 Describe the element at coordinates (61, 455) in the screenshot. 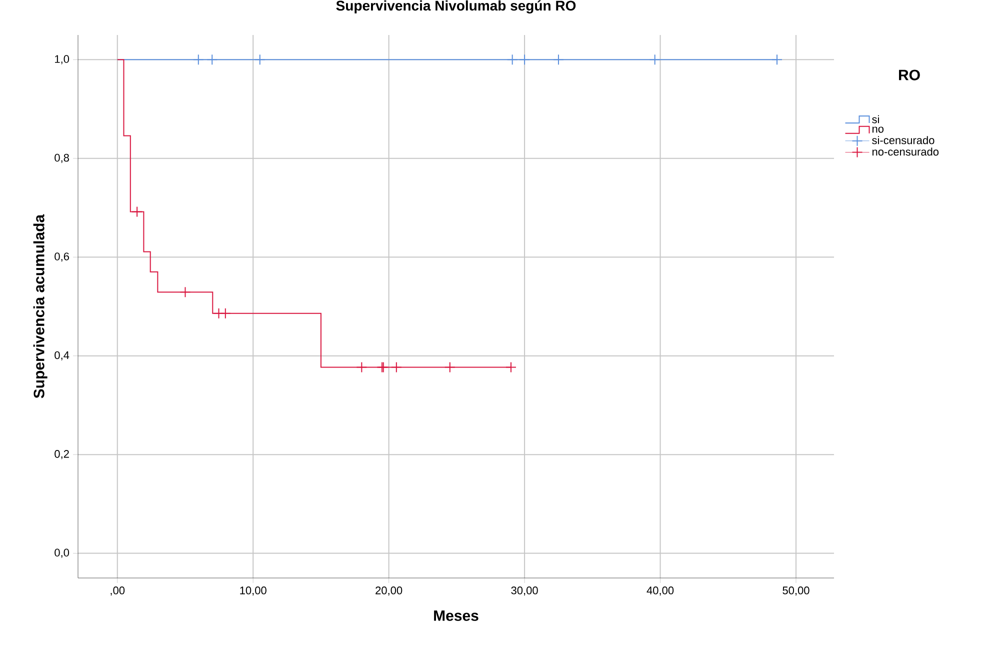

I see `y-tick-label: 0,2` at that location.